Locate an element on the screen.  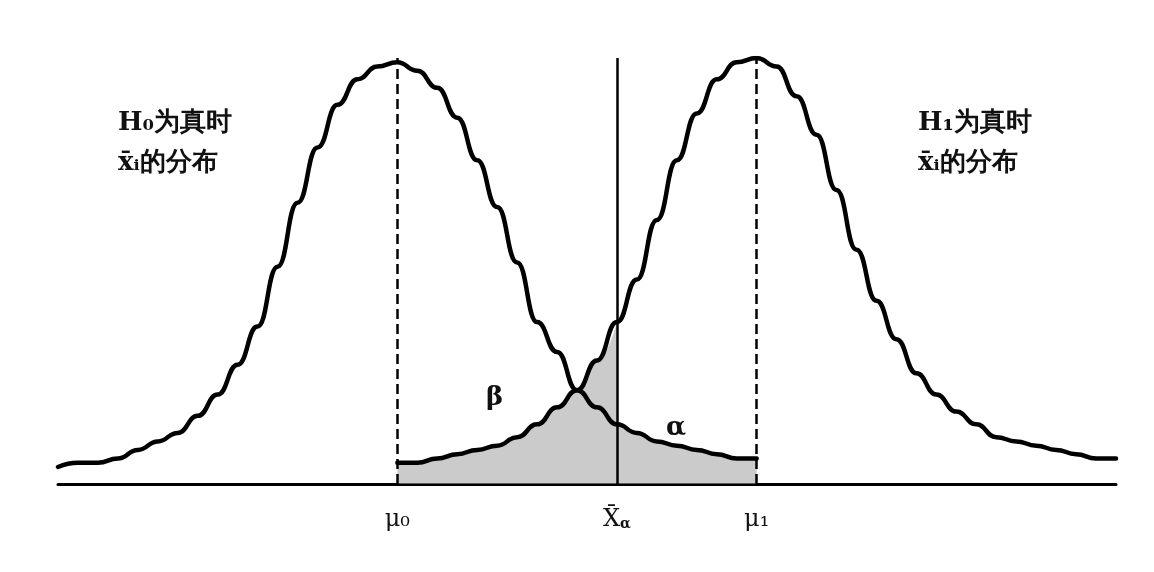
annotation: β is located at coordinates (495, 396).